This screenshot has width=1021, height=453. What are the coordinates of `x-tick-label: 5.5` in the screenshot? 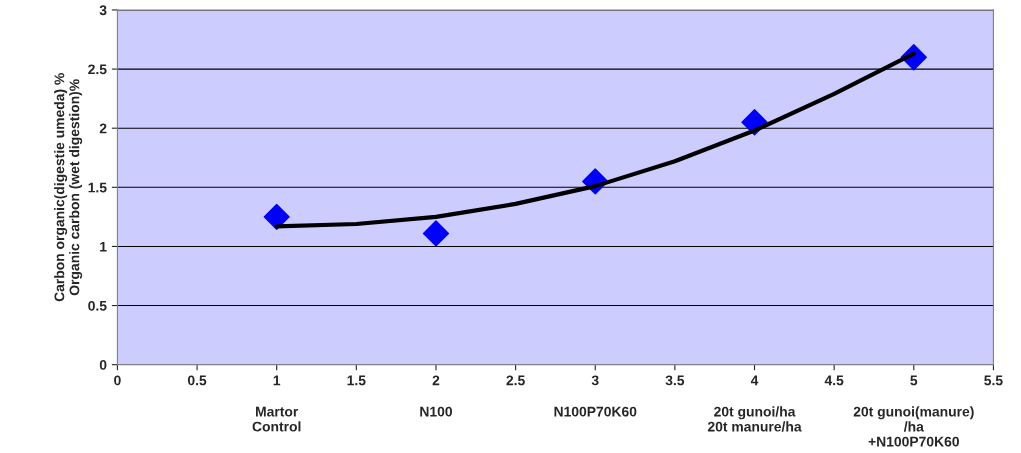 It's located at (993, 380).